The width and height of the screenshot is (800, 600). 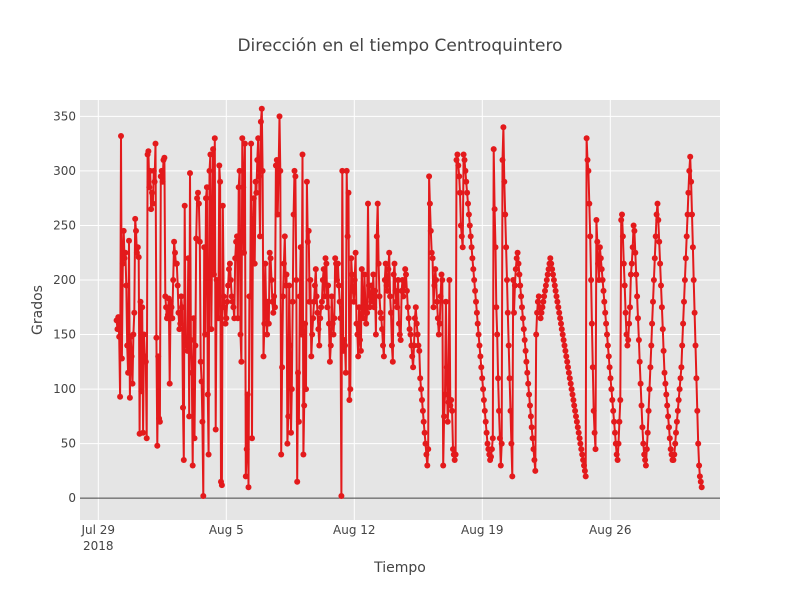 What do you see at coordinates (610, 530) in the screenshot?
I see `x-tick-label: Aug 26` at bounding box center [610, 530].